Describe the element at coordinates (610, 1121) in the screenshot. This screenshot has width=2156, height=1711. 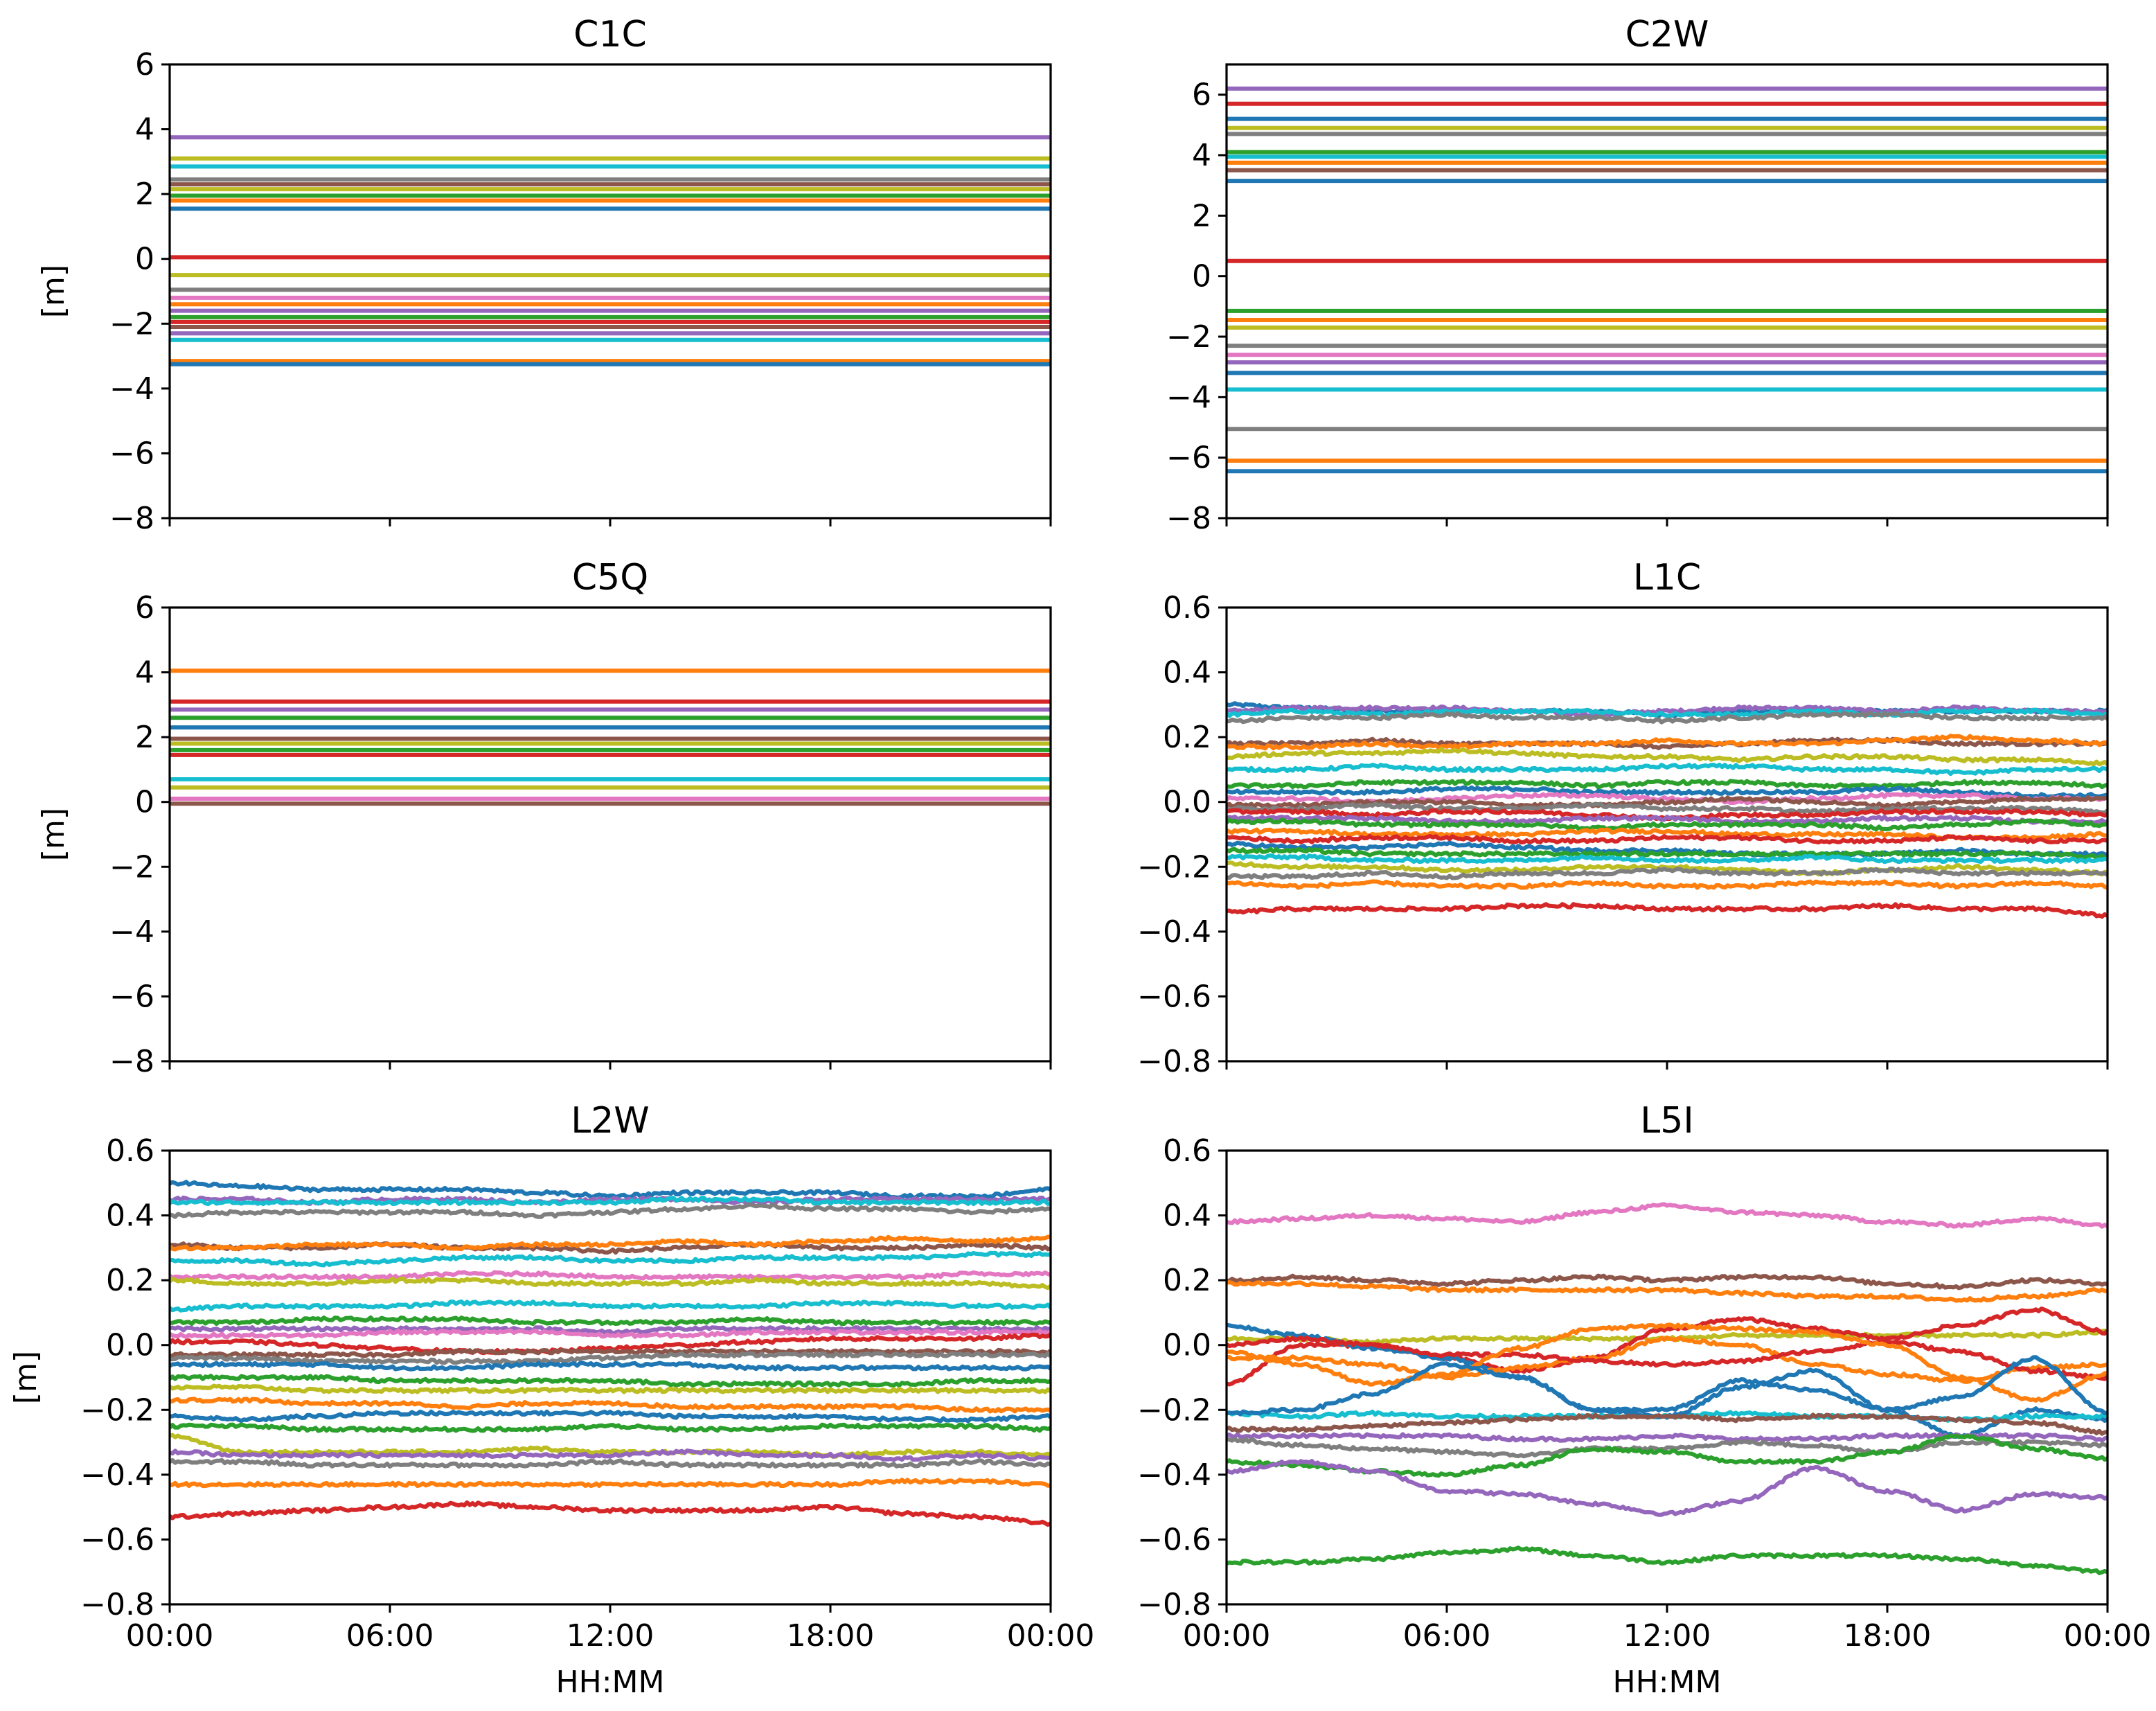
I see `panel-title: L2W` at that location.